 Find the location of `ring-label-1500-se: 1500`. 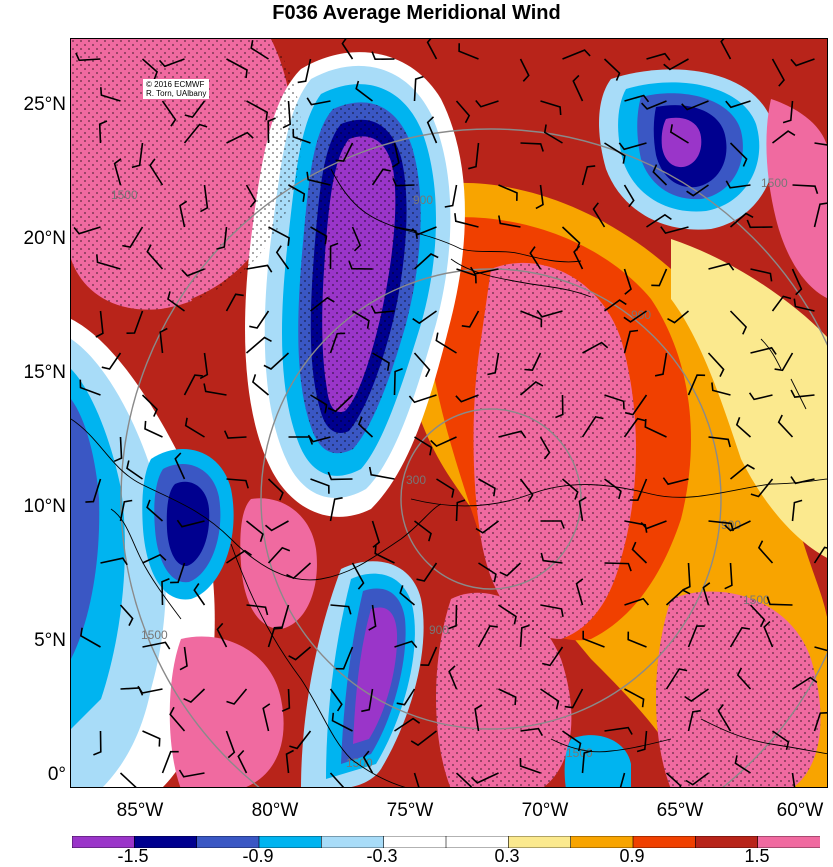

ring-label-1500-se: 1500 is located at coordinates (579, 753).